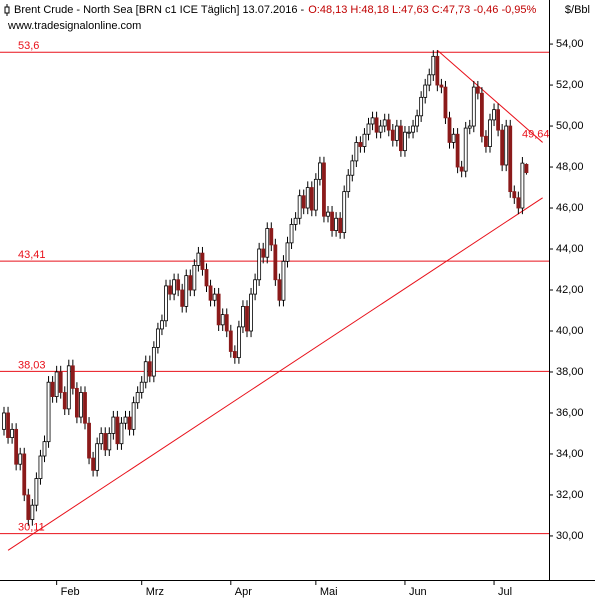 This screenshot has height=600, width=595. What do you see at coordinates (570, 413) in the screenshot?
I see `y-tick-label: 36,00` at bounding box center [570, 413].